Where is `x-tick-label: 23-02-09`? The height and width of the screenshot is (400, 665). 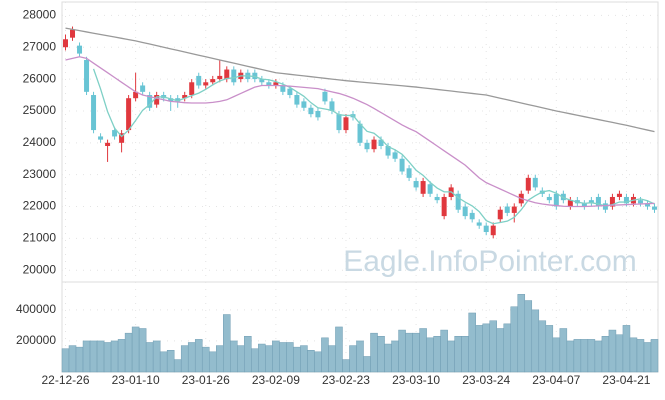
x-tick-label: 23-02-09 is located at coordinates (276, 380).